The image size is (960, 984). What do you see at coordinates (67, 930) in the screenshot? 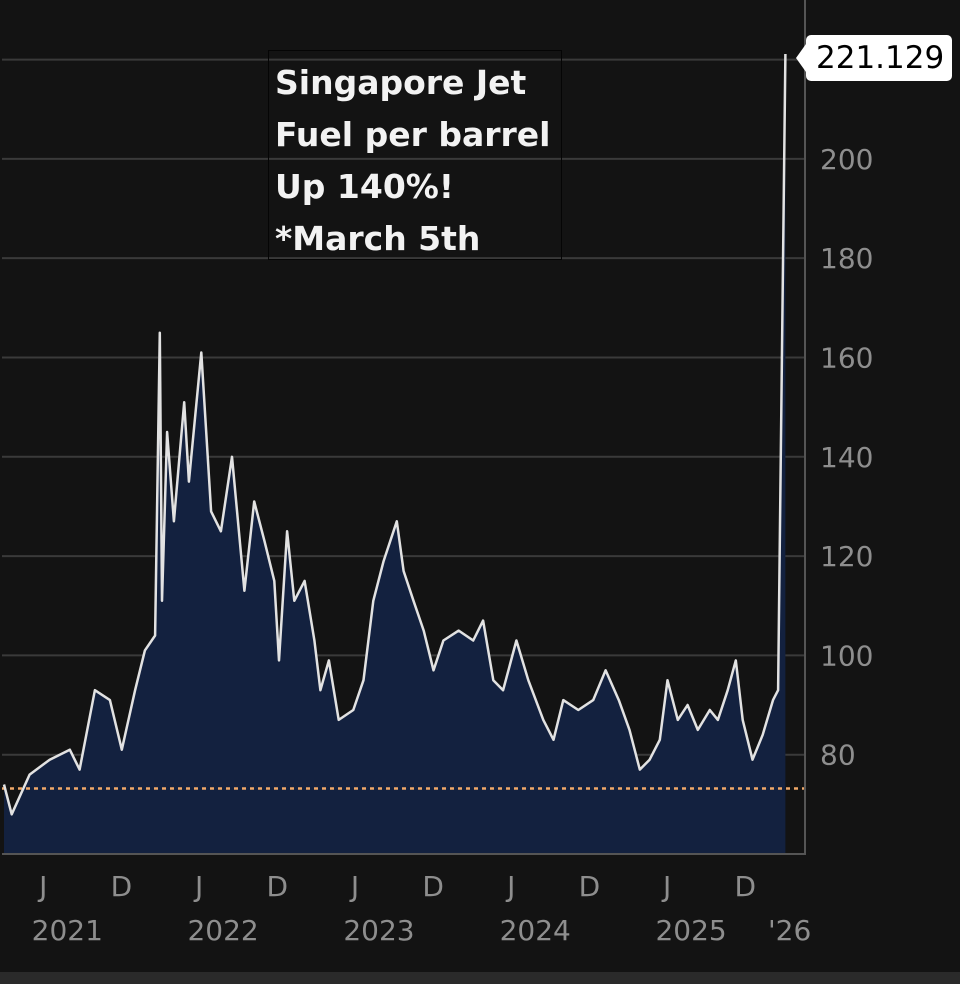
I see `x-year-label: 2021` at bounding box center [67, 930].